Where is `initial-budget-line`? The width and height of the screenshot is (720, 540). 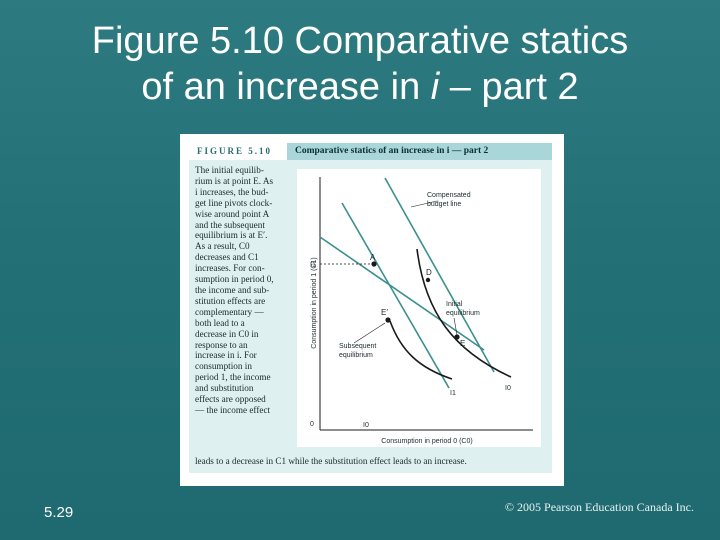 initial-budget-line is located at coordinates (402, 293).